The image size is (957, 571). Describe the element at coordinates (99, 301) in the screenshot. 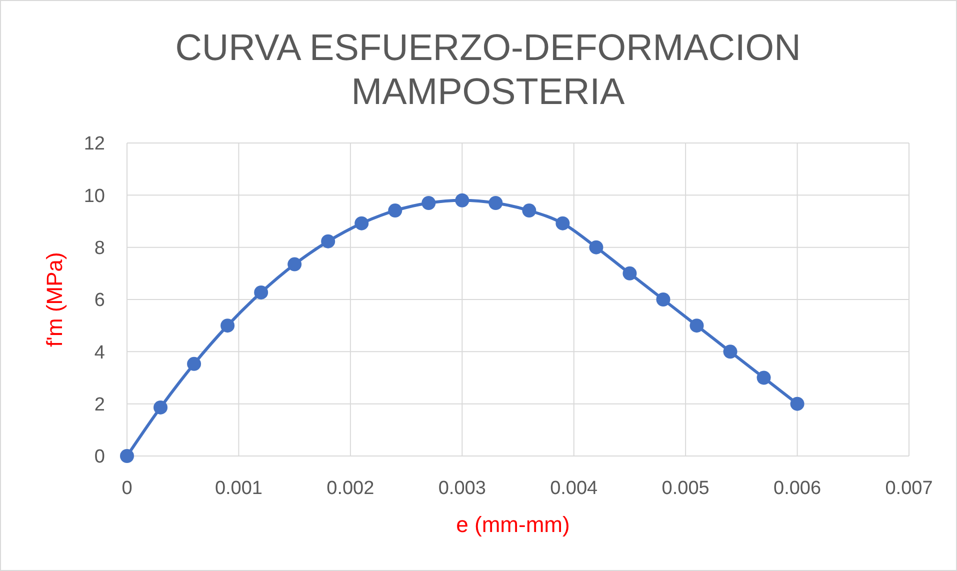

I see `y-tick-label: 6` at that location.